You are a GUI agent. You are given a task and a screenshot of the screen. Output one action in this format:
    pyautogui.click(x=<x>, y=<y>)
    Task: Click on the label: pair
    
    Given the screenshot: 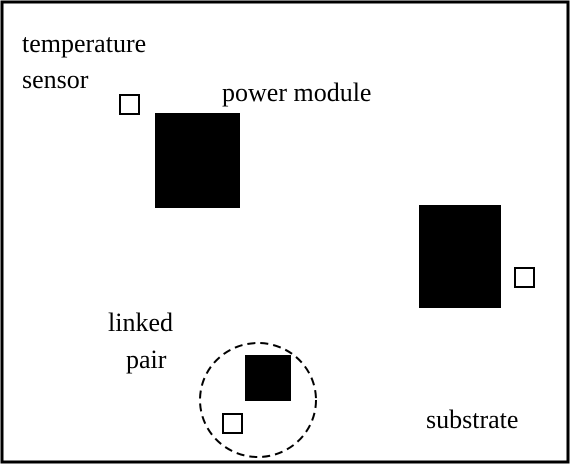 What is the action you would take?
    pyautogui.click(x=146, y=359)
    